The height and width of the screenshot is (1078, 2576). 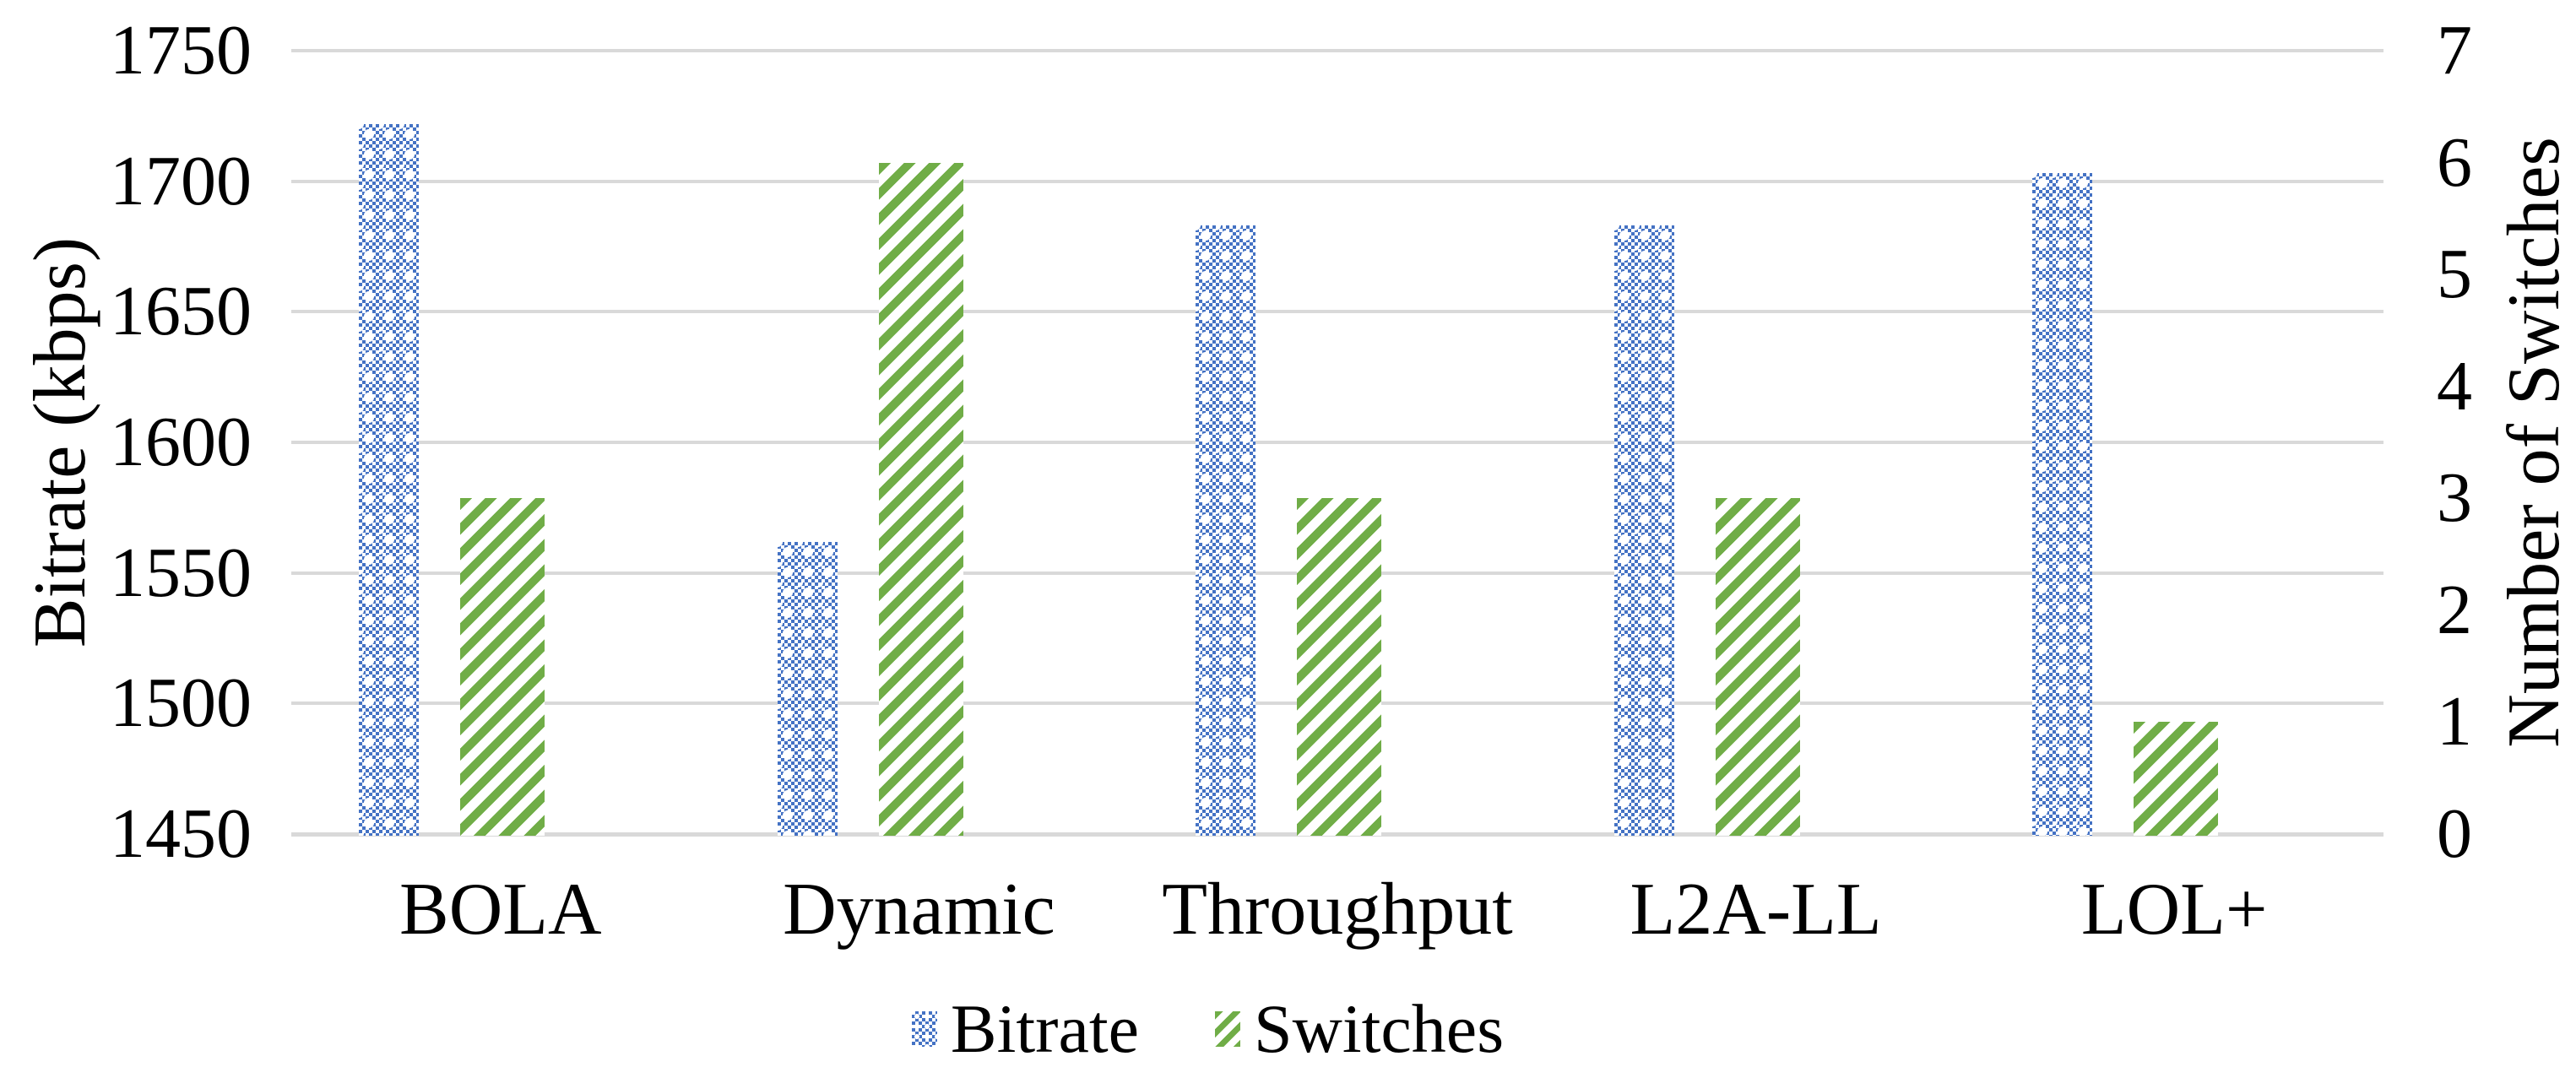 What do you see at coordinates (1045, 1028) in the screenshot?
I see `legend-label-bitrate: Bitrate` at bounding box center [1045, 1028].